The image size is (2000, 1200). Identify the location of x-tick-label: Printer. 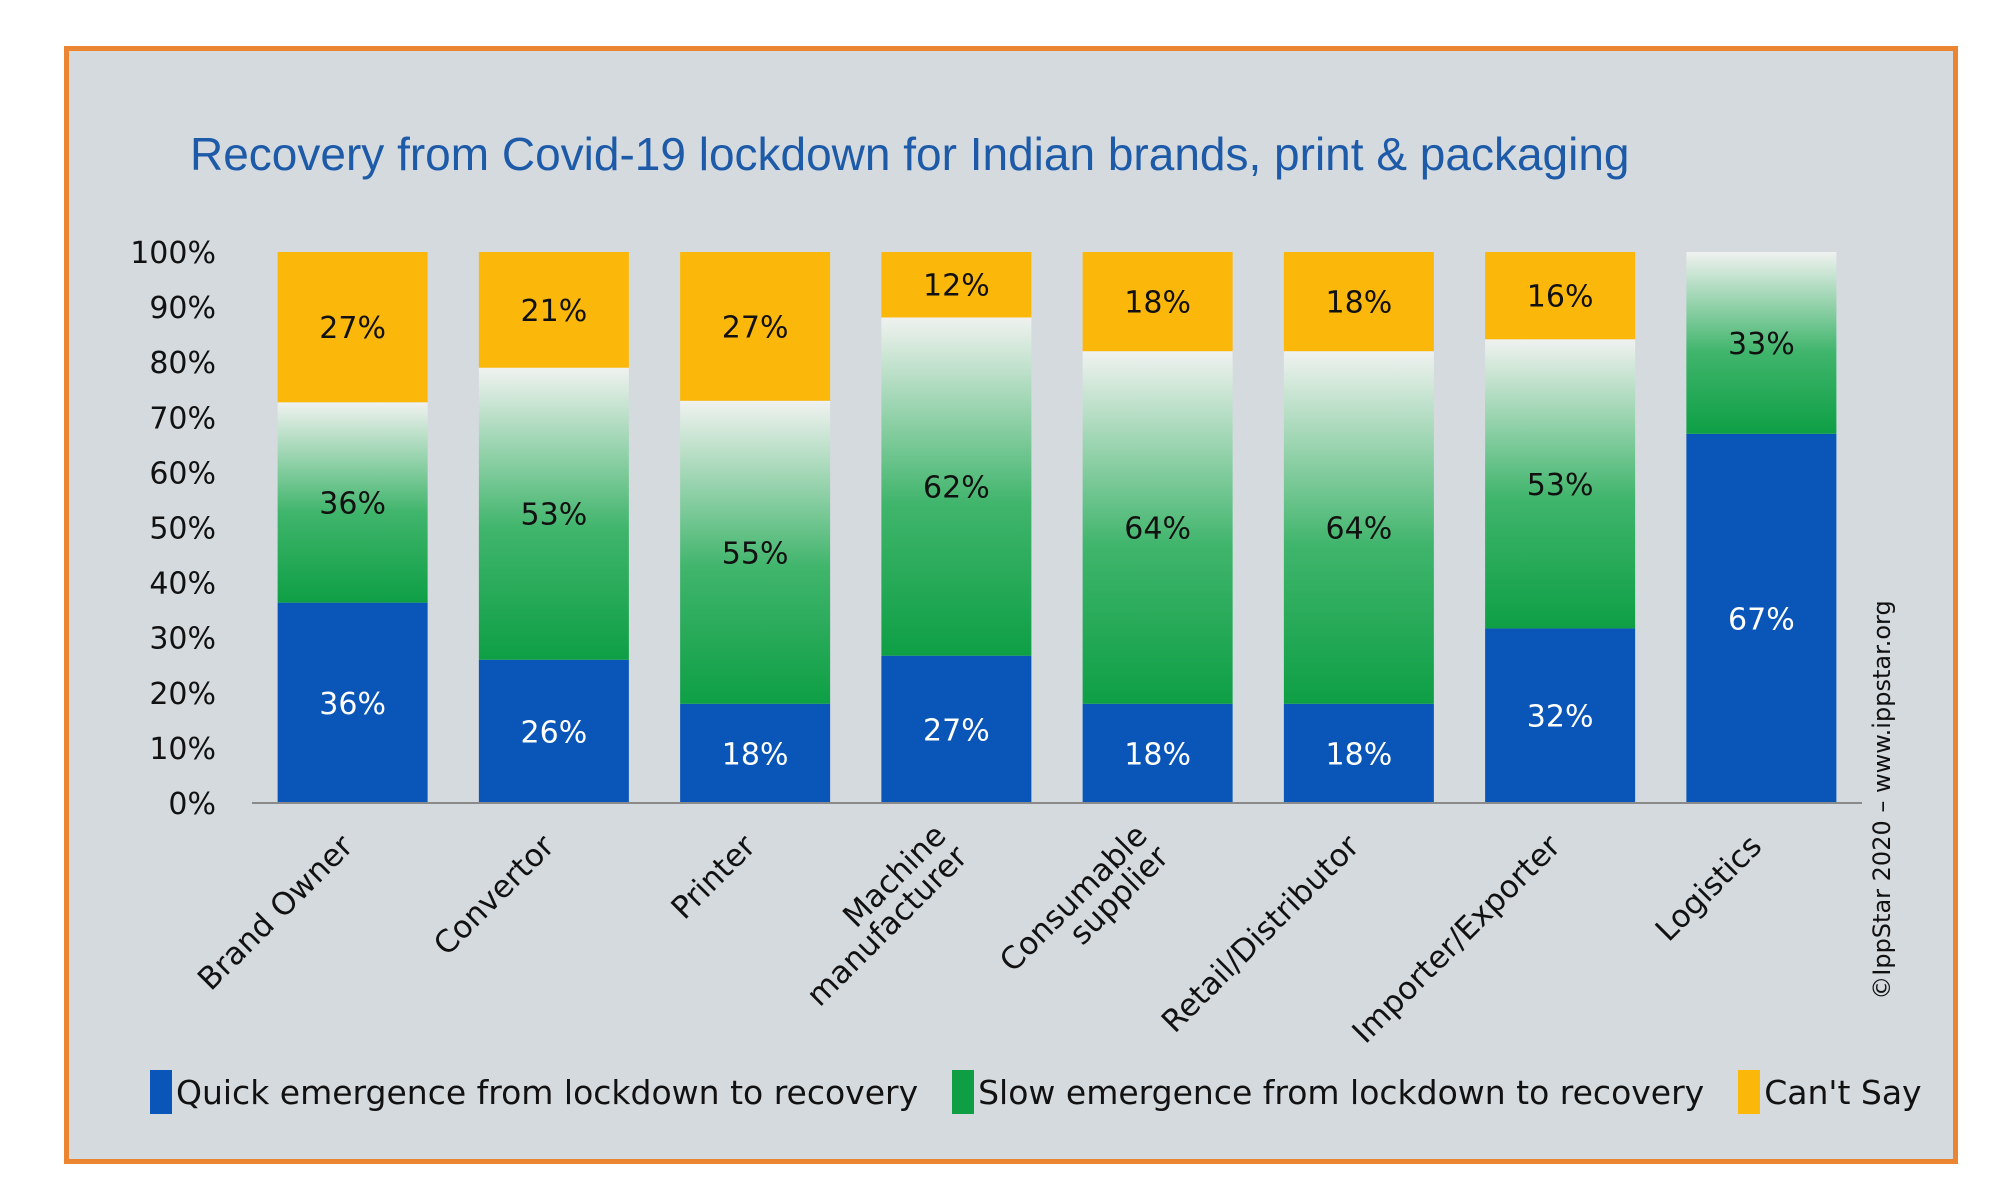
(713, 877).